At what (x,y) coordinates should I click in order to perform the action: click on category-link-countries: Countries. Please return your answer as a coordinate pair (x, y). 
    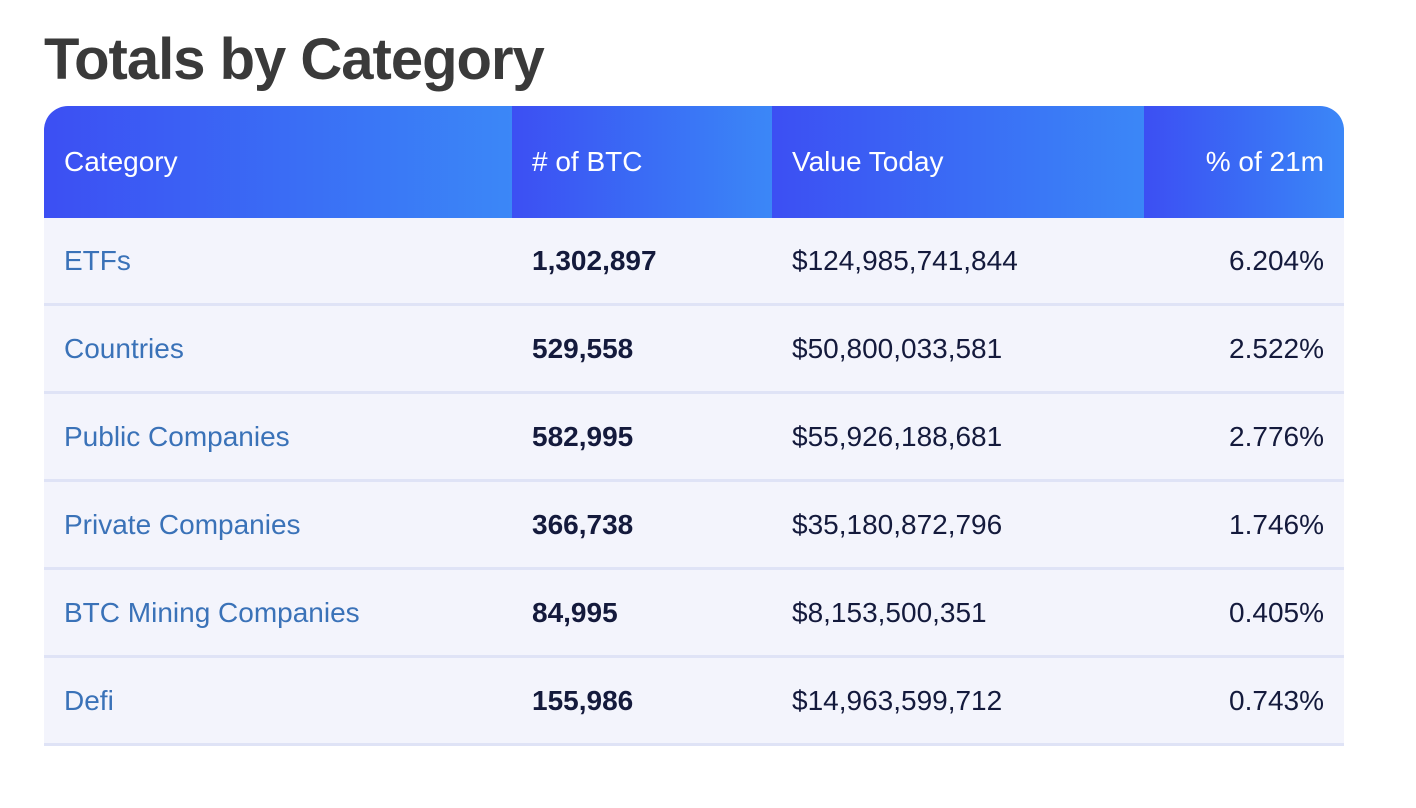
    Looking at the image, I should click on (124, 348).